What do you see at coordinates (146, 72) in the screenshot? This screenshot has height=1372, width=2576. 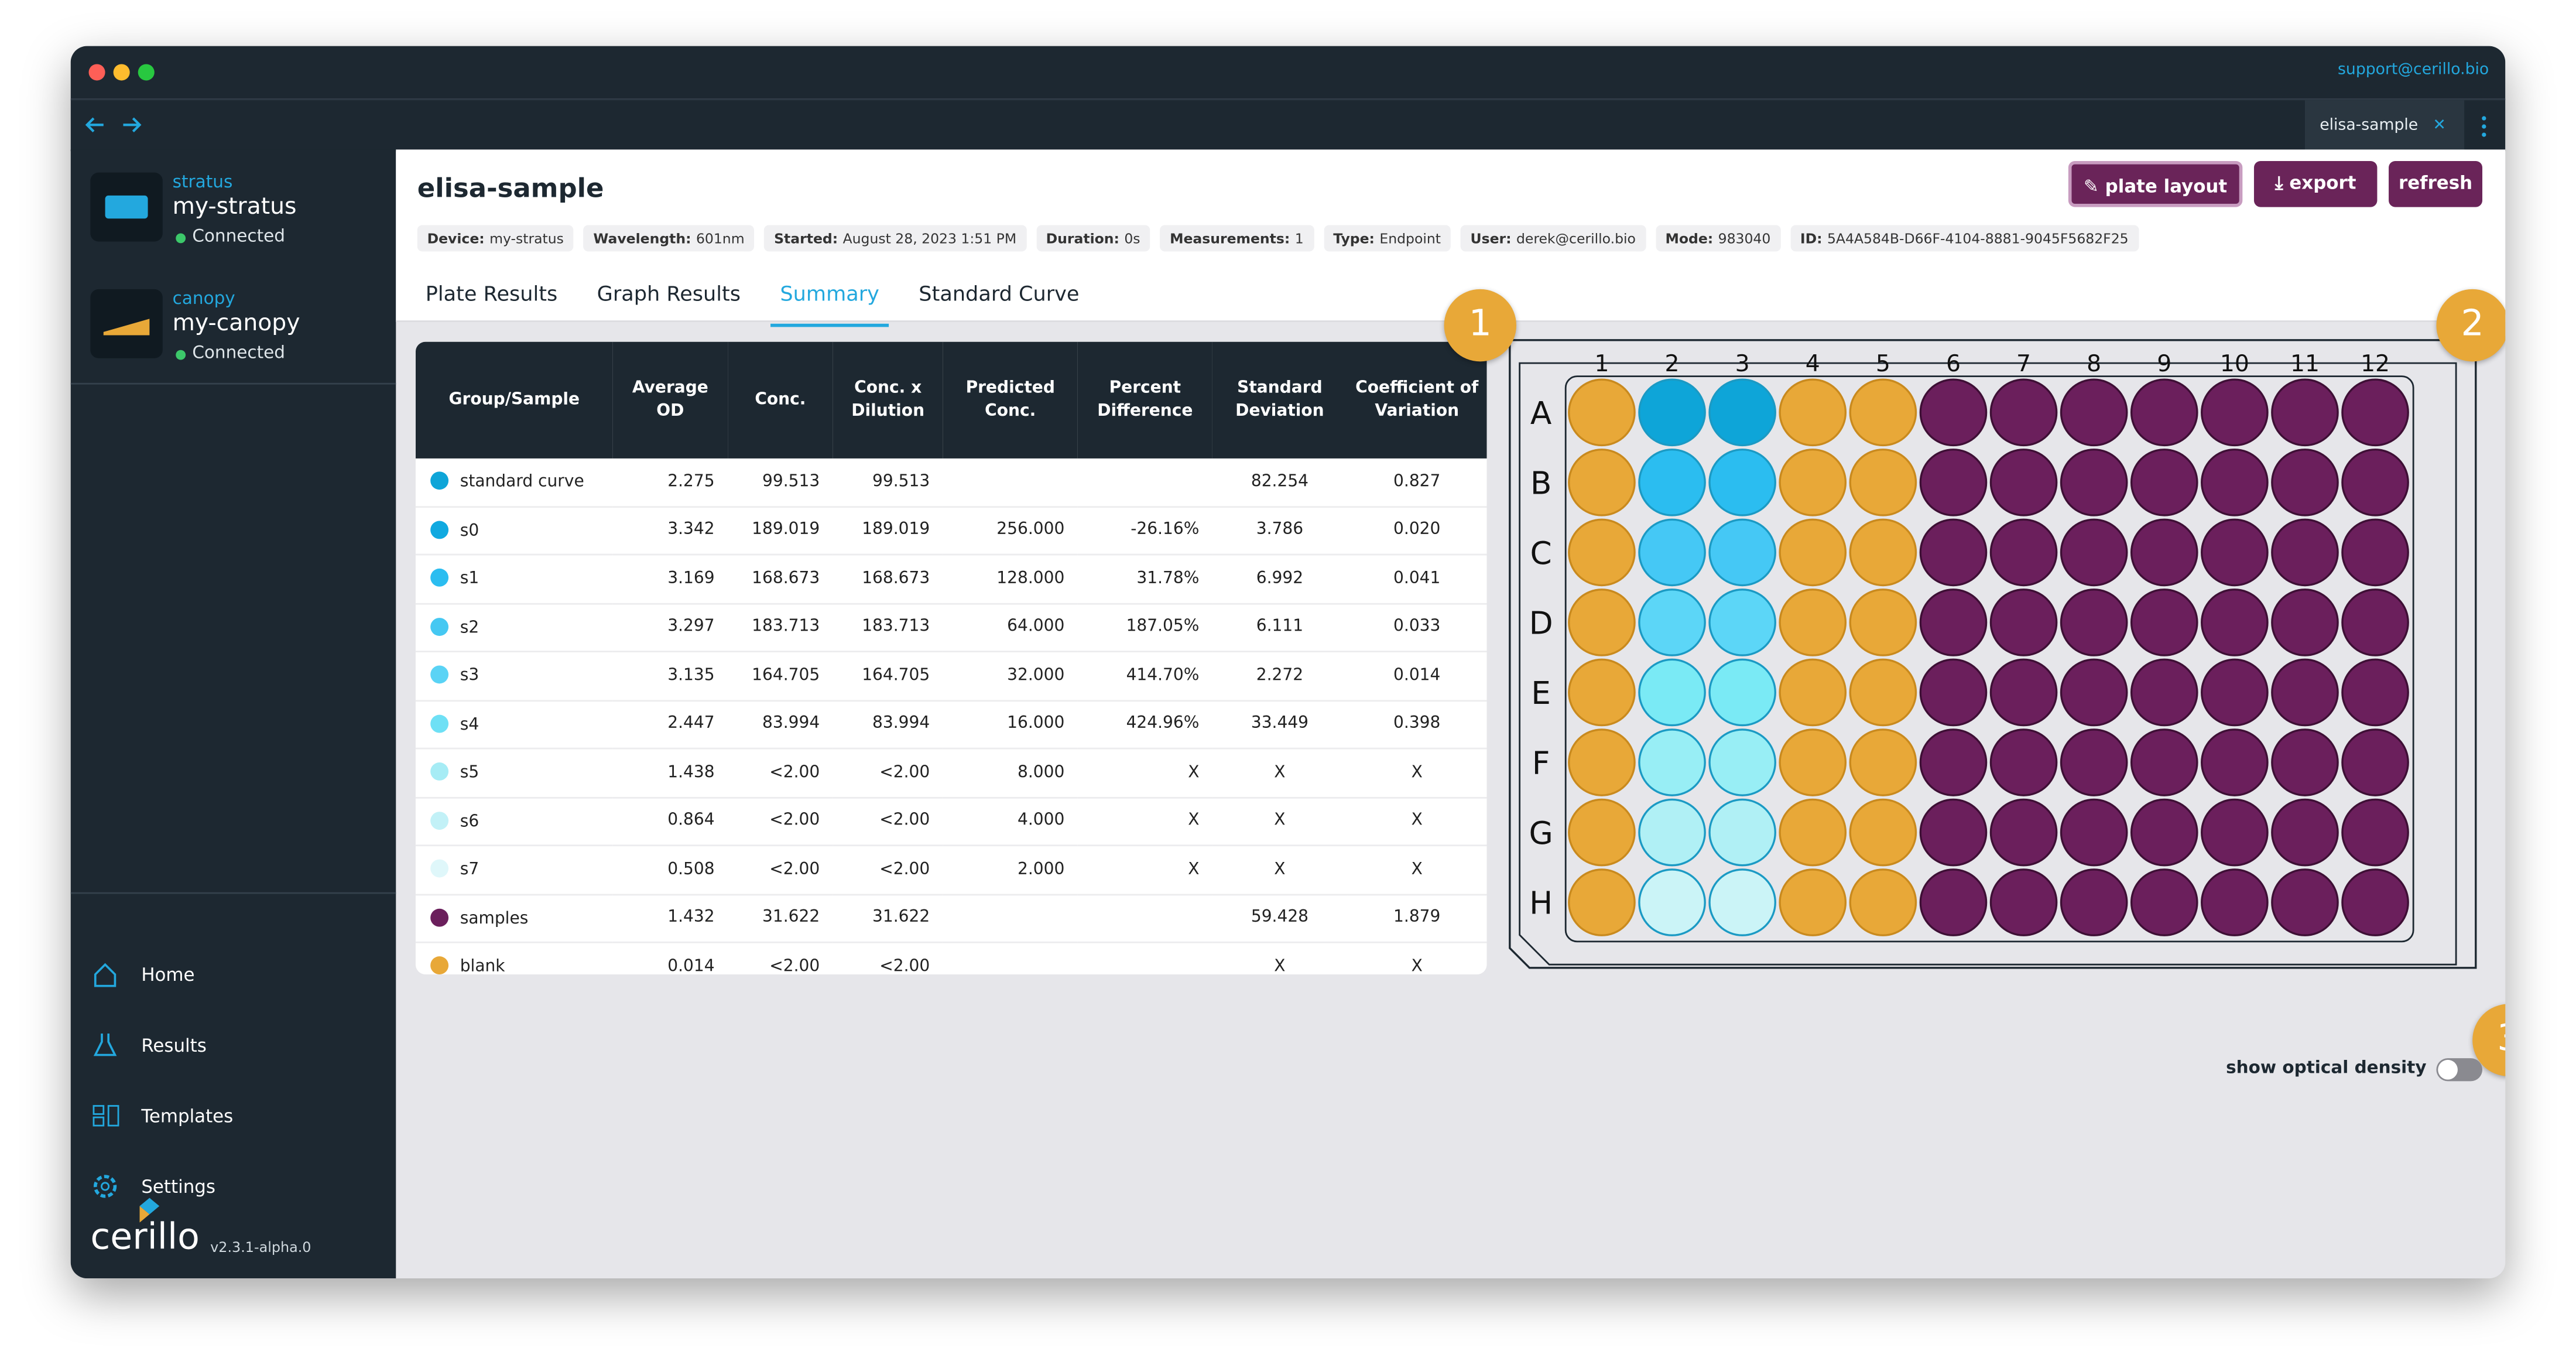 I see `maximize-button` at bounding box center [146, 72].